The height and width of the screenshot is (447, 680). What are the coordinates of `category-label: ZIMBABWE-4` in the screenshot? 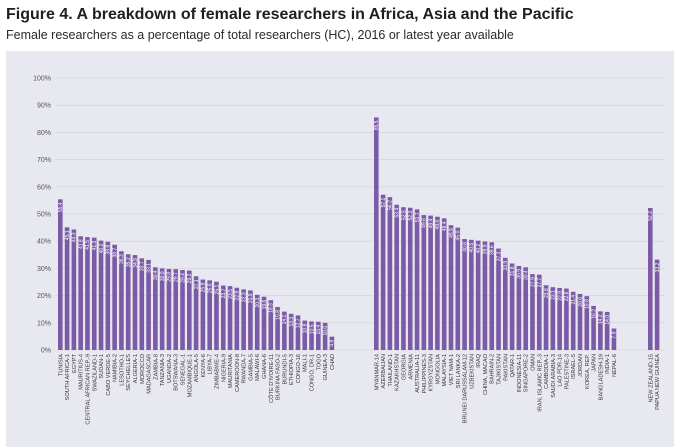 It's located at (217, 371).